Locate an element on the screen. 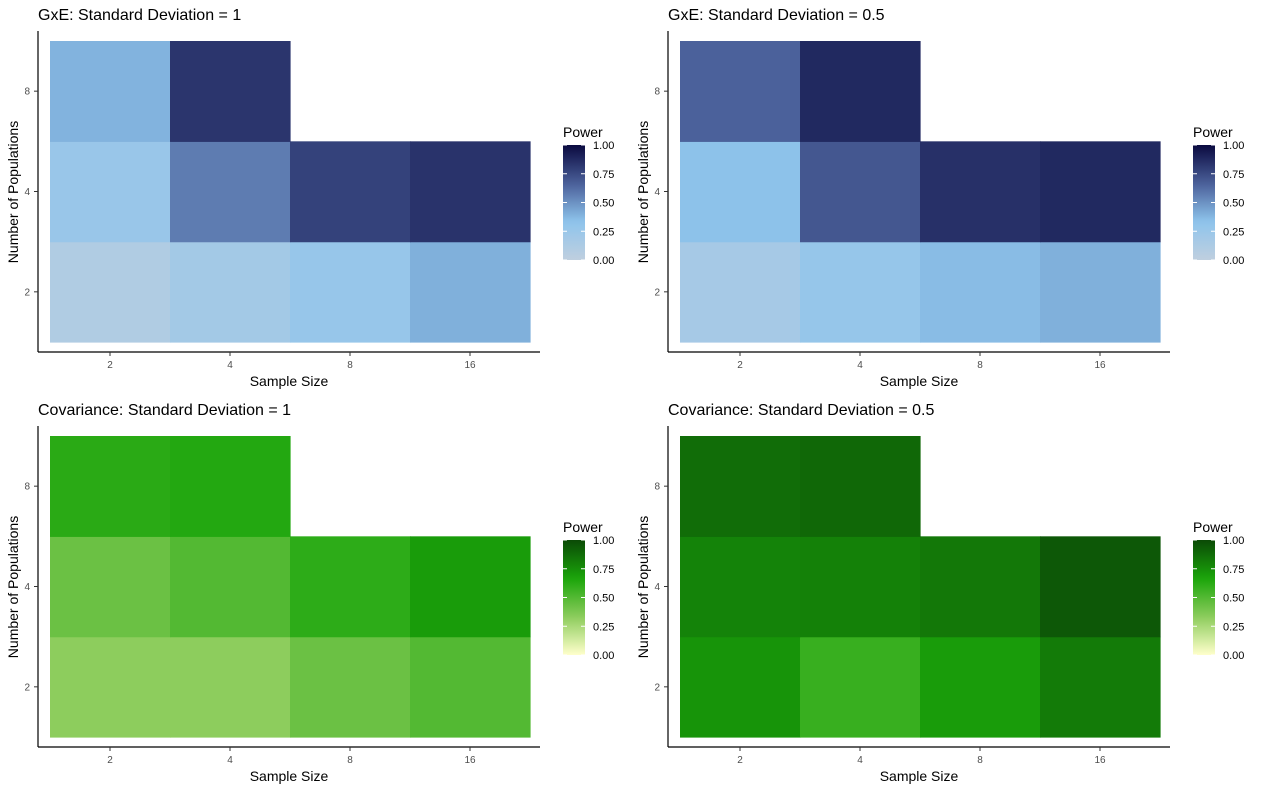 The image size is (1261, 791). chart-title: Covariance: Standard Deviation = 1 is located at coordinates (164, 410).